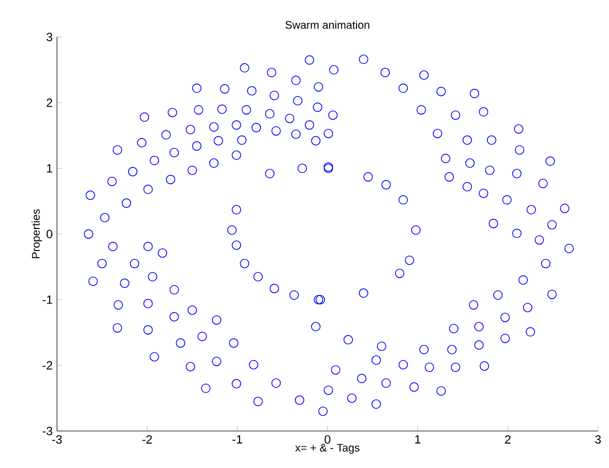  What do you see at coordinates (327, 439) in the screenshot?
I see `x-tick-label: 0` at bounding box center [327, 439].